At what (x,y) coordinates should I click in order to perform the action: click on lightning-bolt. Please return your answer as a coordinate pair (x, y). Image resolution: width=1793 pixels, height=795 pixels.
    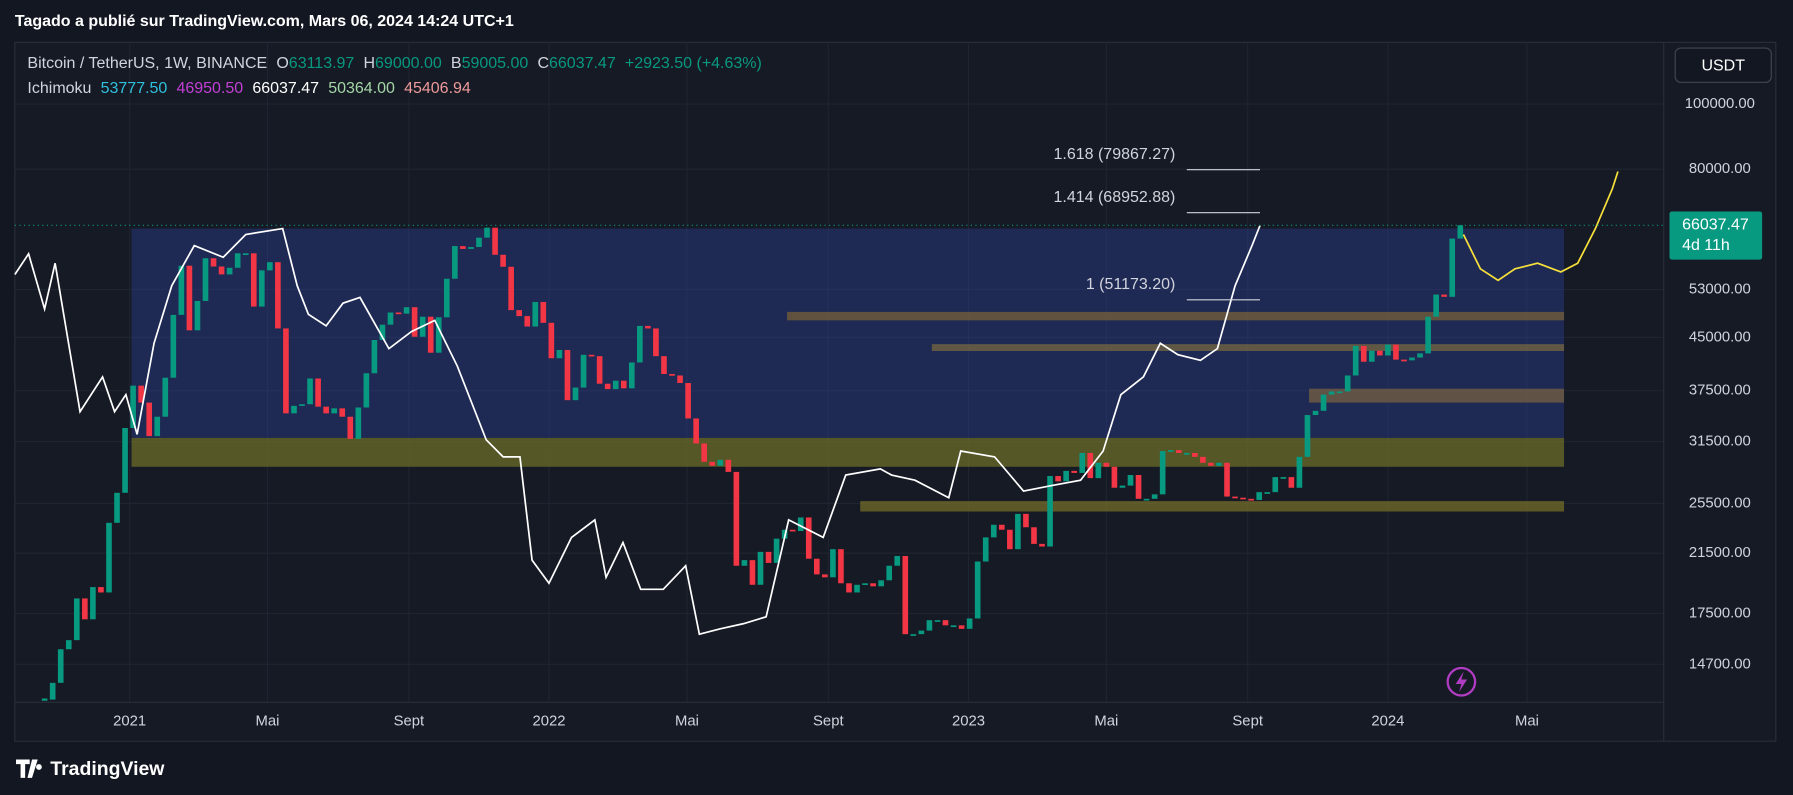
    Looking at the image, I should click on (1461, 682).